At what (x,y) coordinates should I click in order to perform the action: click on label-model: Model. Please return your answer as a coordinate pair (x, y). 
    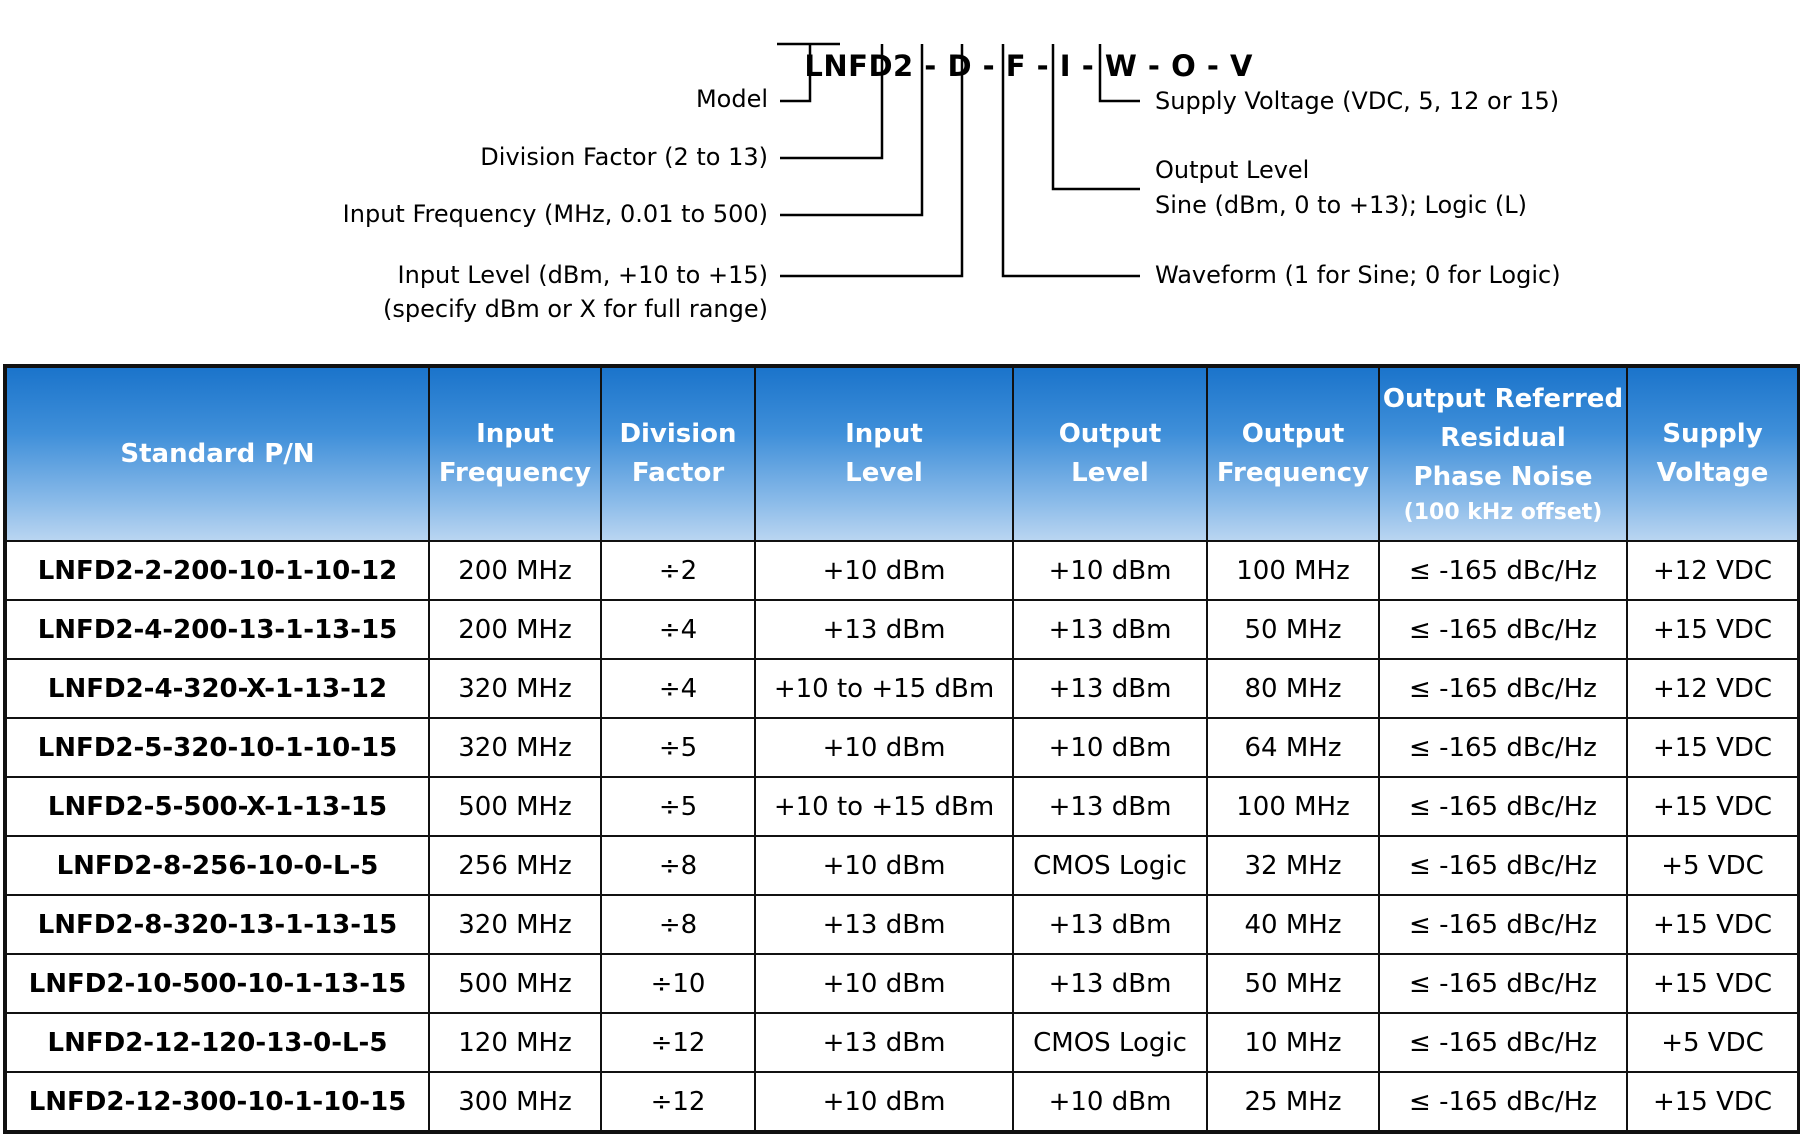
    Looking at the image, I should click on (731, 99).